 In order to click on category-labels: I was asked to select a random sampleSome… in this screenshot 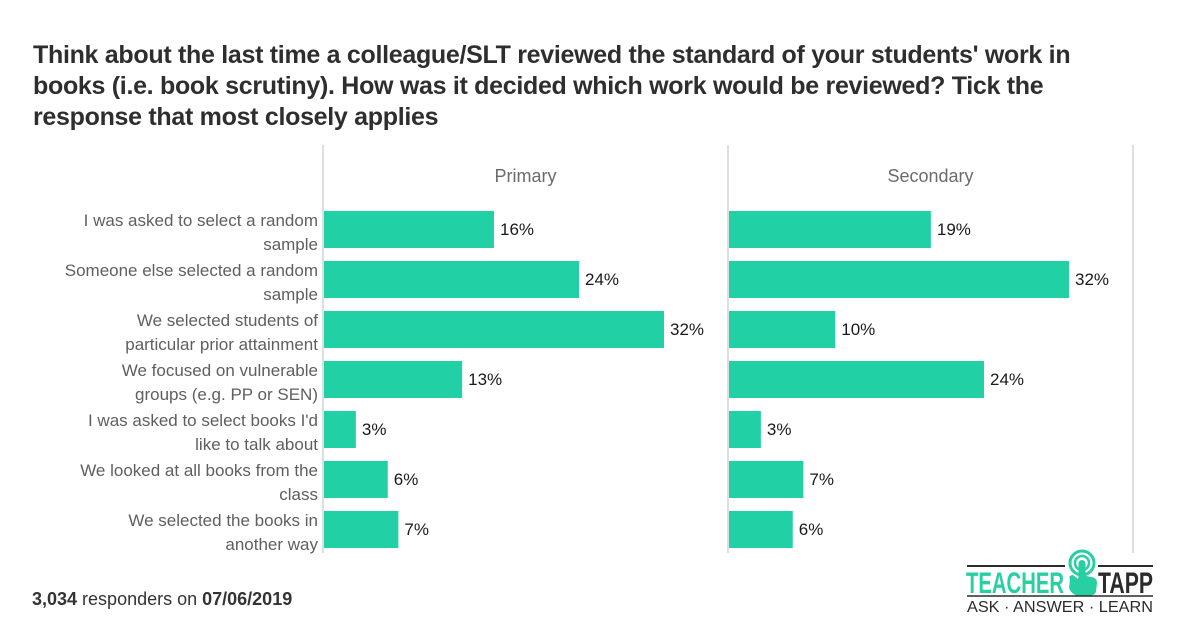, I will do `click(192, 382)`.